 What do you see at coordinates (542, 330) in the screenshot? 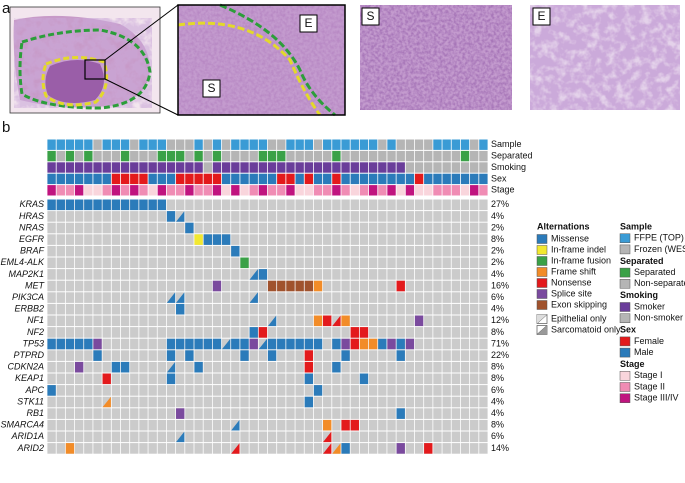
I see `legend-tri` at bounding box center [542, 330].